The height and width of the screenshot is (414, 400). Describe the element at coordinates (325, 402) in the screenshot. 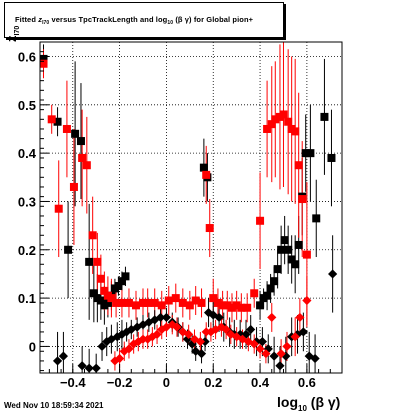

I see `x-title-rest: (β γ)` at that location.